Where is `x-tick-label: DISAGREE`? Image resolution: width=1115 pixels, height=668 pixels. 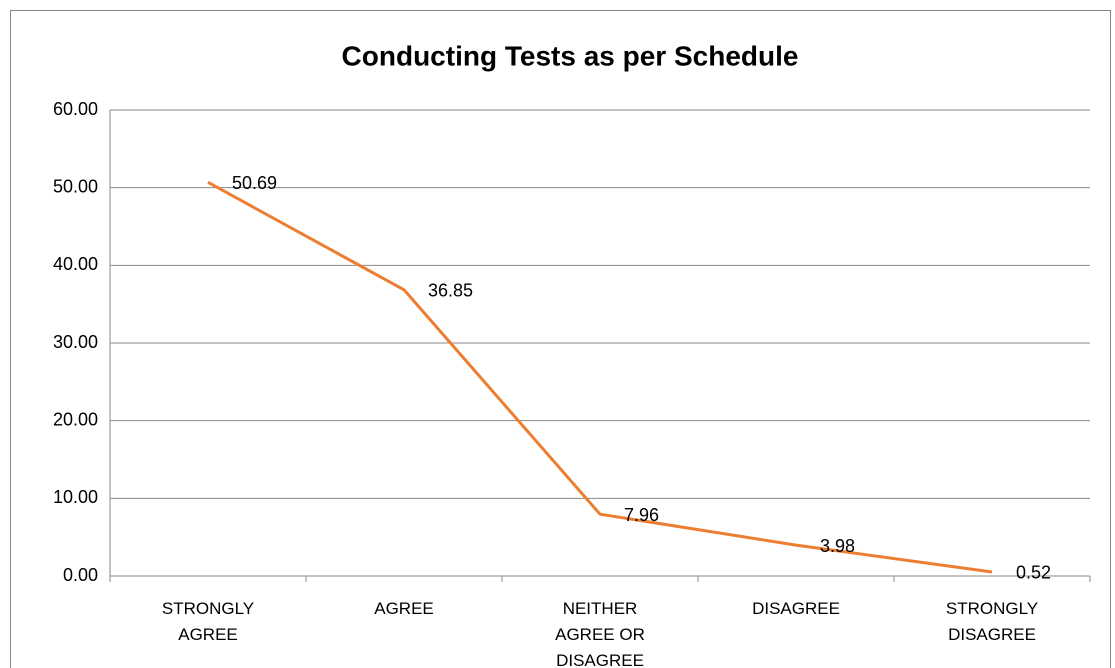
x-tick-label: DISAGREE is located at coordinates (796, 608).